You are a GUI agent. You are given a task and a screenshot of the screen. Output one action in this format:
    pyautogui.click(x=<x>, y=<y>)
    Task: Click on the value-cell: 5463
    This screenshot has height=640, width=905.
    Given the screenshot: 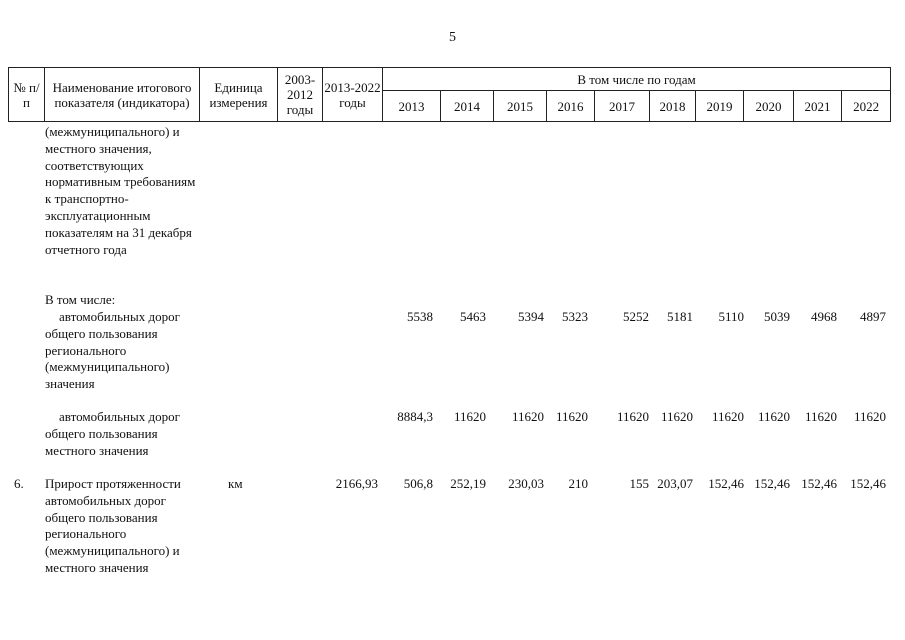 What is the action you would take?
    pyautogui.click(x=473, y=316)
    